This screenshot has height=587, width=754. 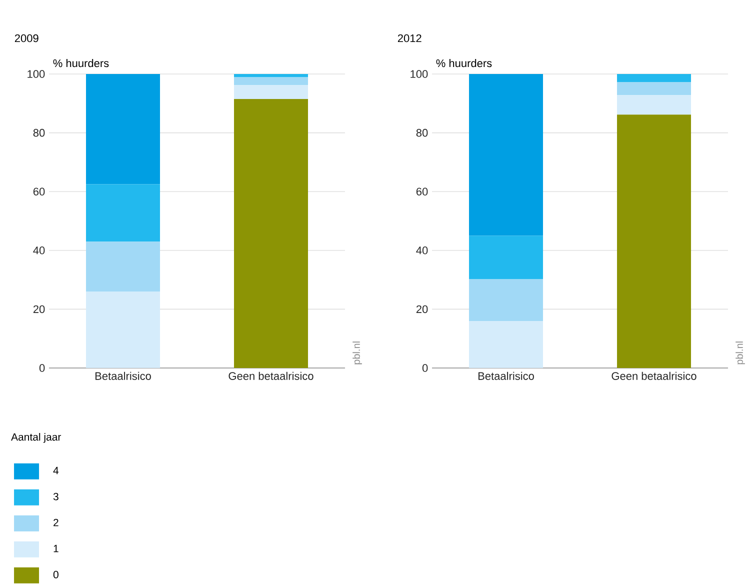 I want to click on legend-label: 1, so click(x=56, y=548).